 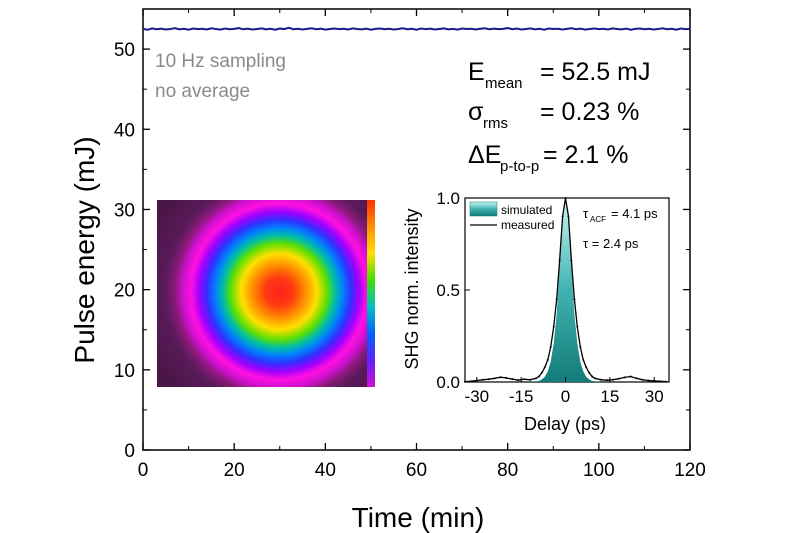 What do you see at coordinates (566, 290) in the screenshot?
I see `simulated-area` at bounding box center [566, 290].